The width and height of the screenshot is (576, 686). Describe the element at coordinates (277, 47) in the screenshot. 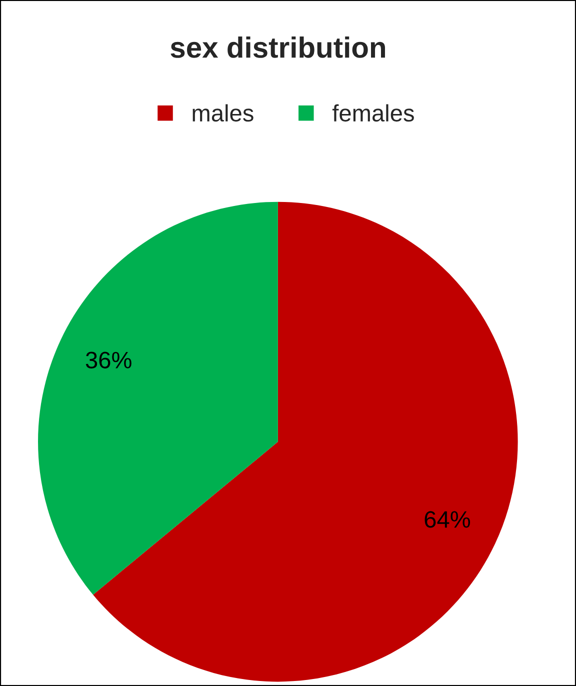

I see `chart-title: sex distribution` at that location.